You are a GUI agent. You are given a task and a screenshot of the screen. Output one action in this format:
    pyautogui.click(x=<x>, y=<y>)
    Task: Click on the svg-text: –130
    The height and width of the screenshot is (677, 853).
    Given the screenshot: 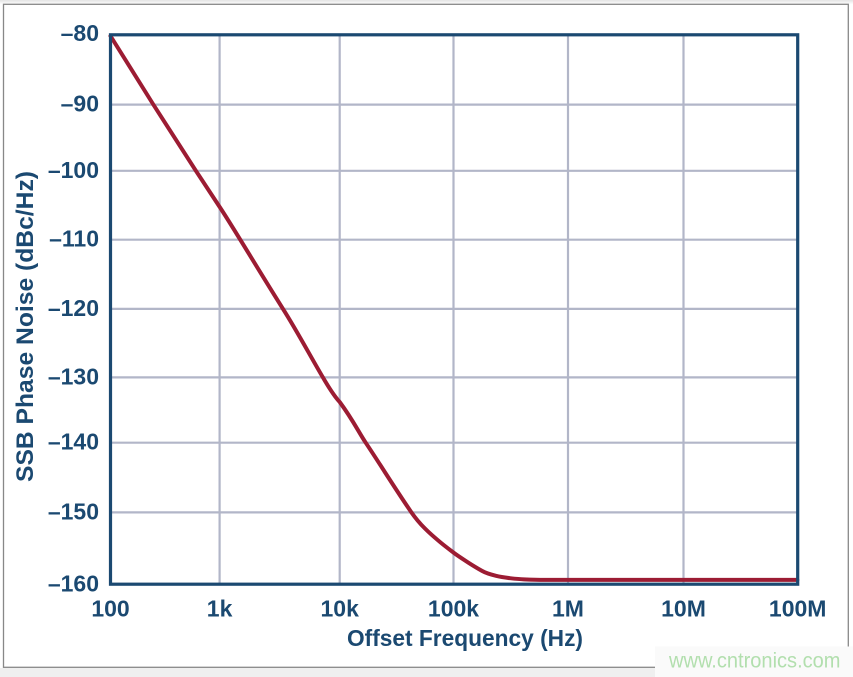 What is the action you would take?
    pyautogui.click(x=73, y=376)
    